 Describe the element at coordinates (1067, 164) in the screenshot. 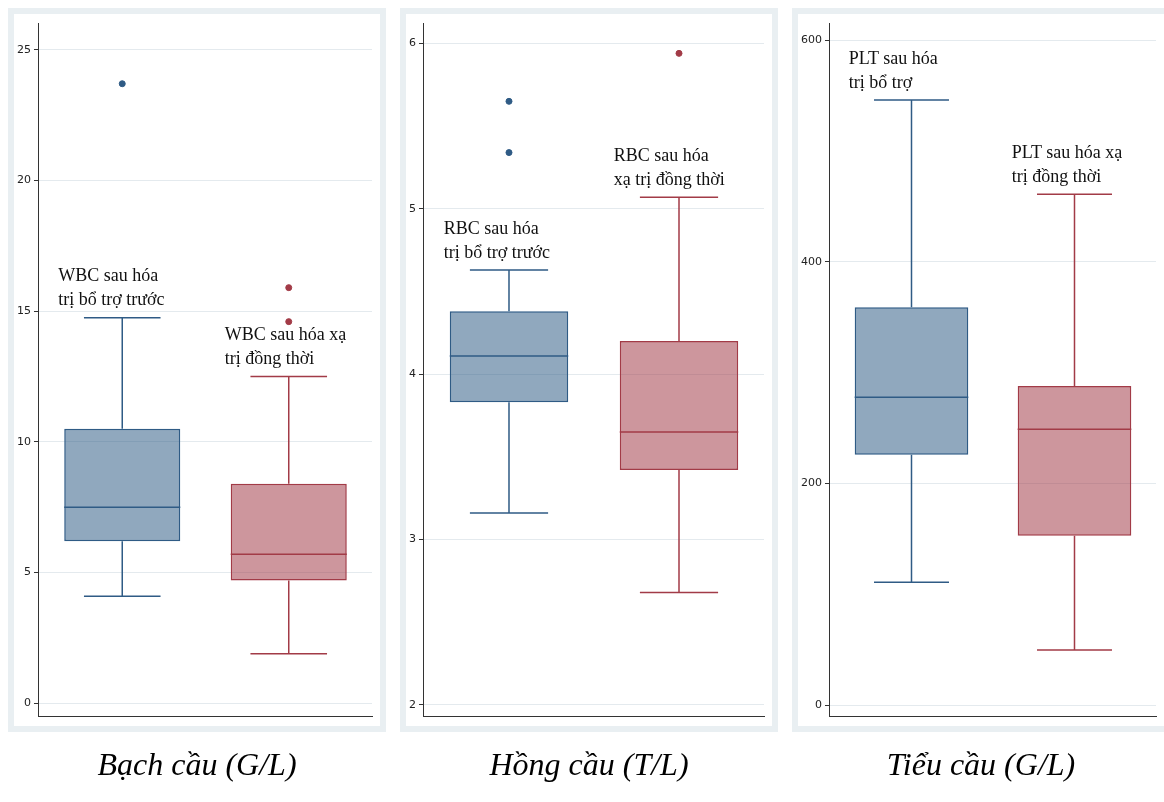

I see `annotation: PLT sau hóa xạ trị đồng thời` at that location.